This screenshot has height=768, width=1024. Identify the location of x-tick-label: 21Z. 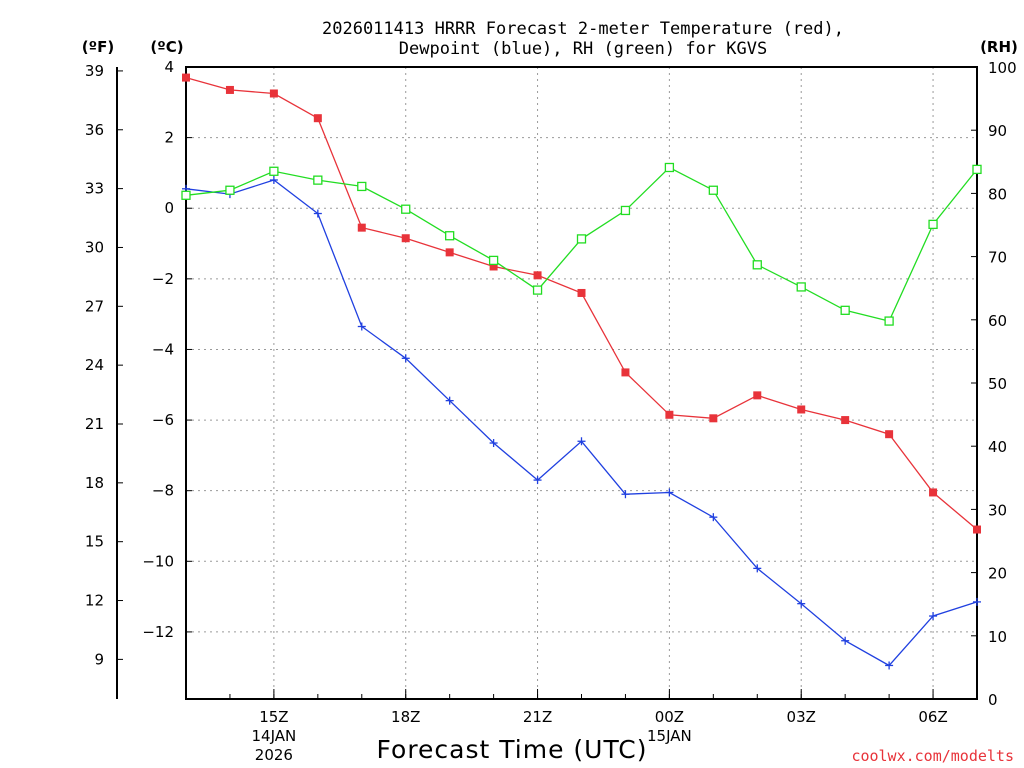
(537, 717).